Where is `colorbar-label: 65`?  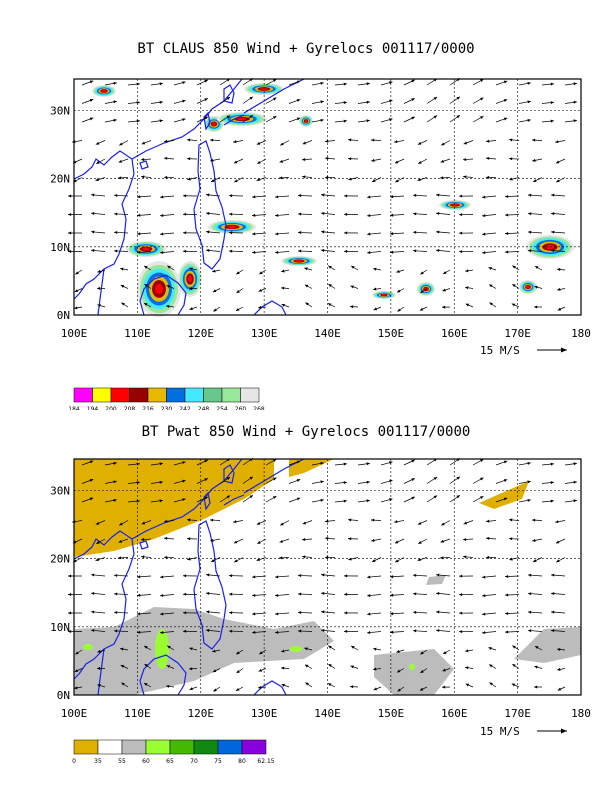 colorbar-label: 65 is located at coordinates (170, 761).